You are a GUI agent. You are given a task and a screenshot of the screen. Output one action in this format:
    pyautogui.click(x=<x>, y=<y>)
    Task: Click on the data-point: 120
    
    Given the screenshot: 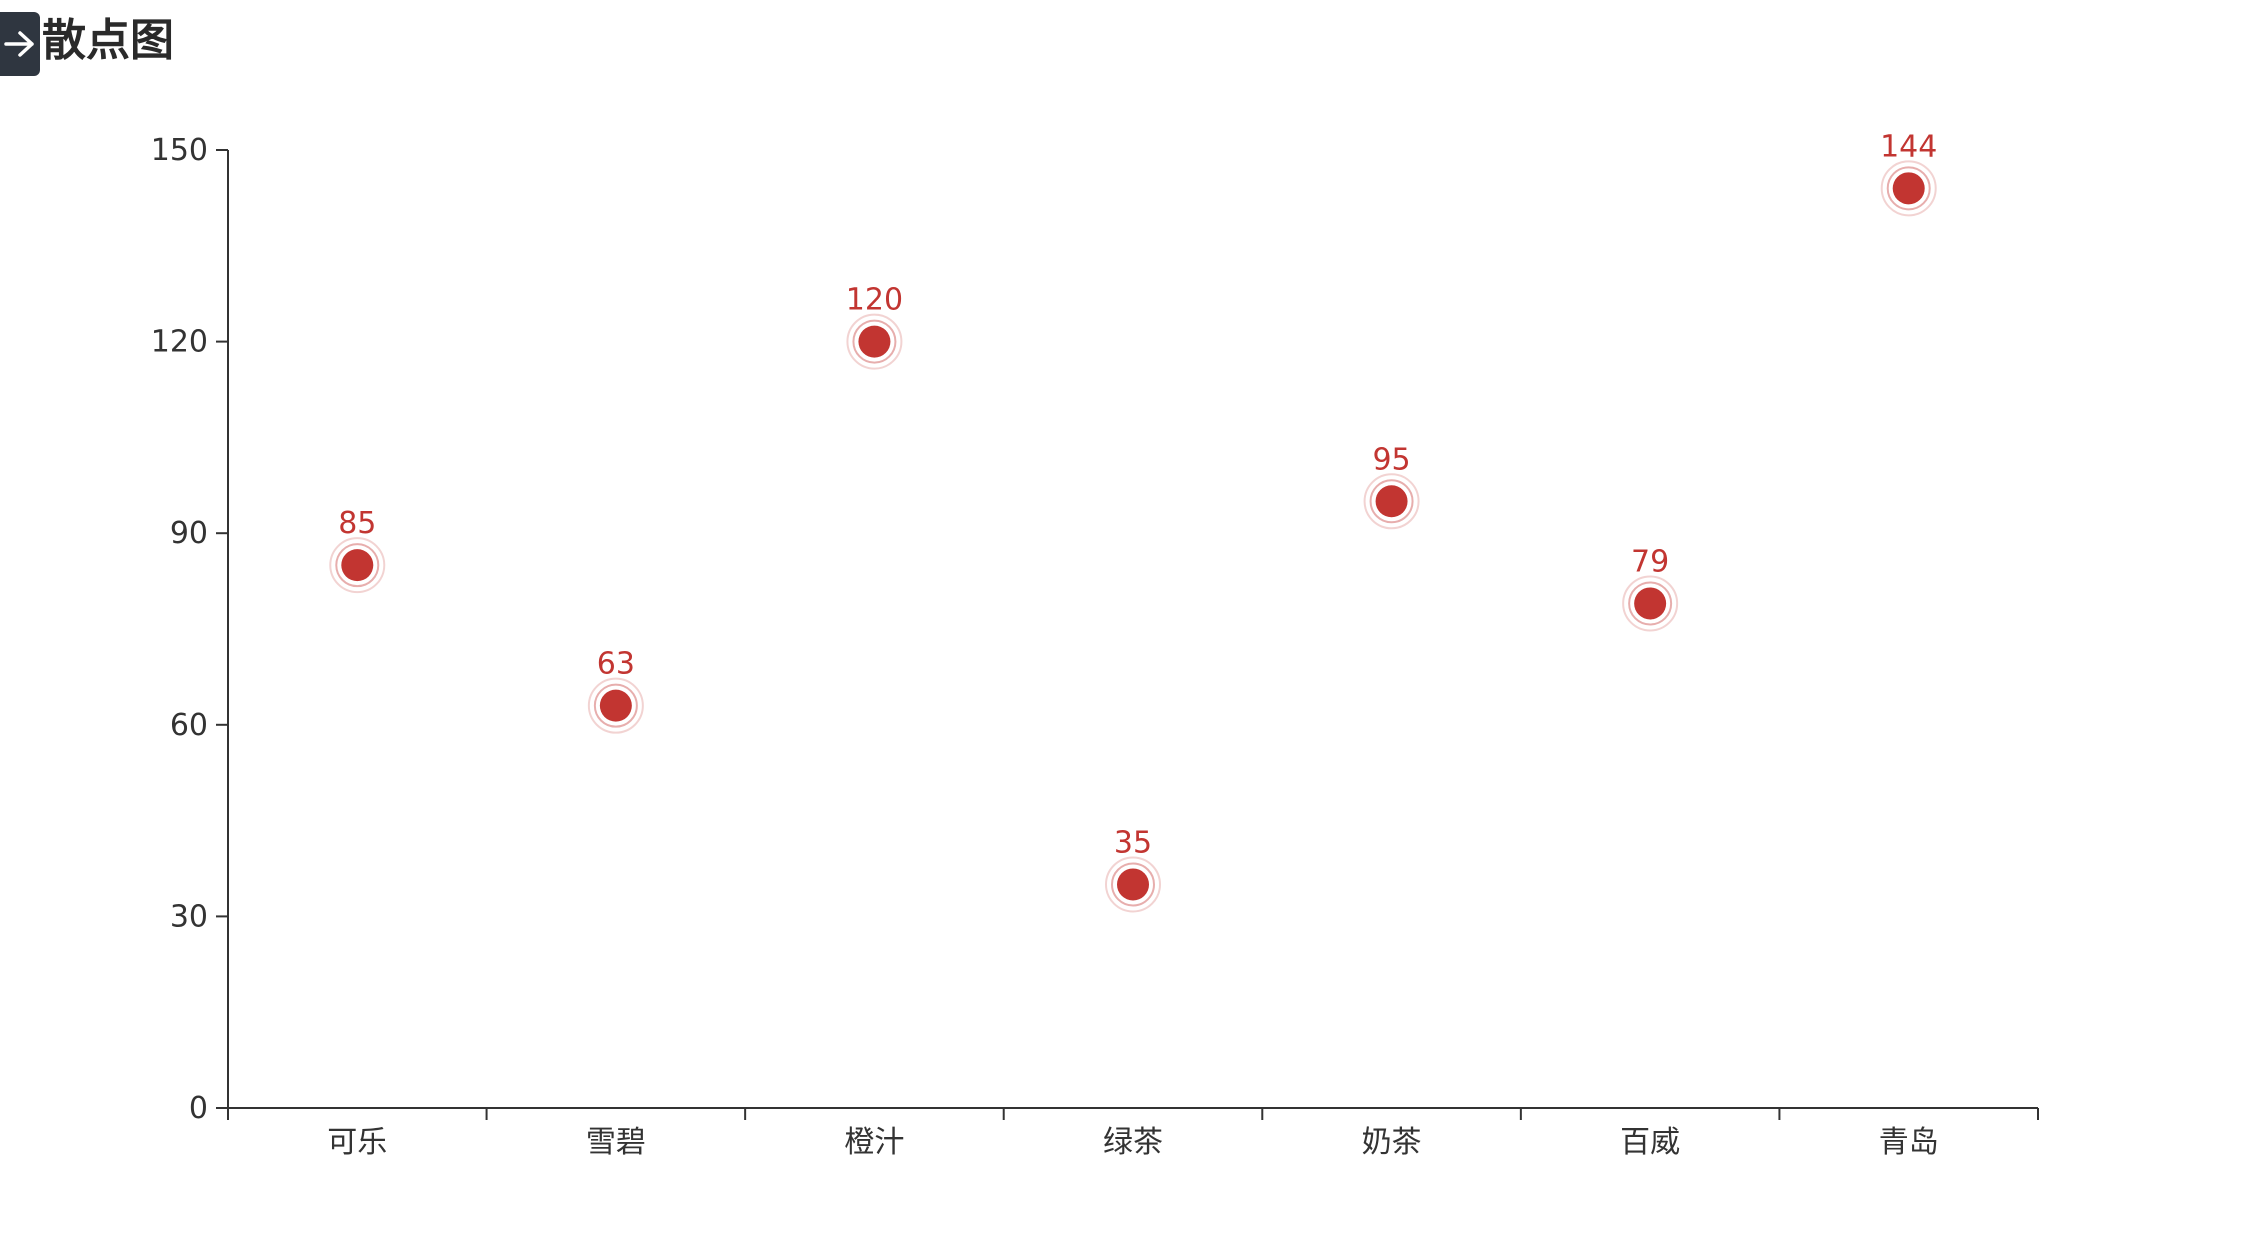 What is the action you would take?
    pyautogui.click(x=874, y=326)
    